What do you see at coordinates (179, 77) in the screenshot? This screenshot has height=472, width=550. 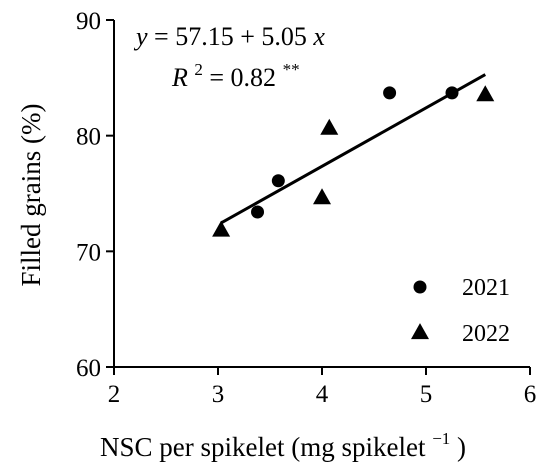 I see `r-symbol: R` at bounding box center [179, 77].